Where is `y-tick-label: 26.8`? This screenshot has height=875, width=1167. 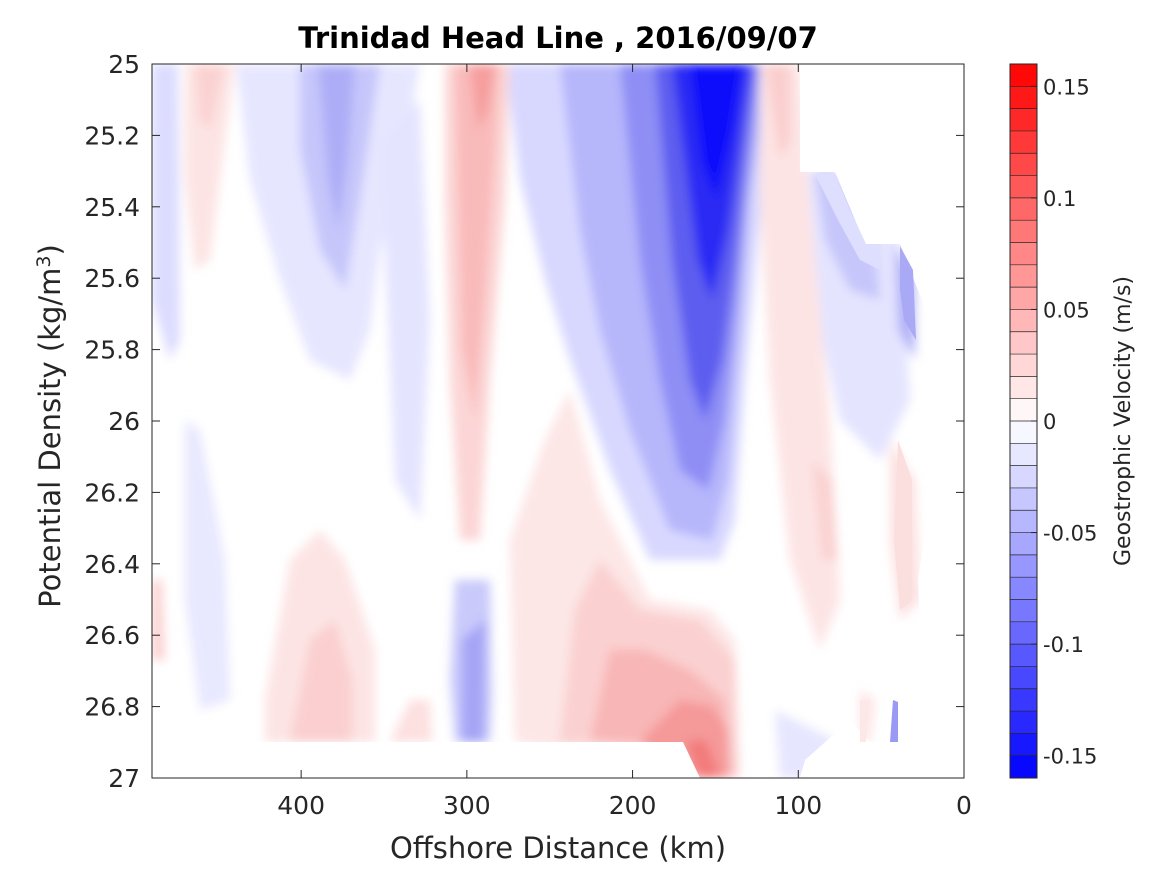 y-tick-label: 26.8 is located at coordinates (112, 707).